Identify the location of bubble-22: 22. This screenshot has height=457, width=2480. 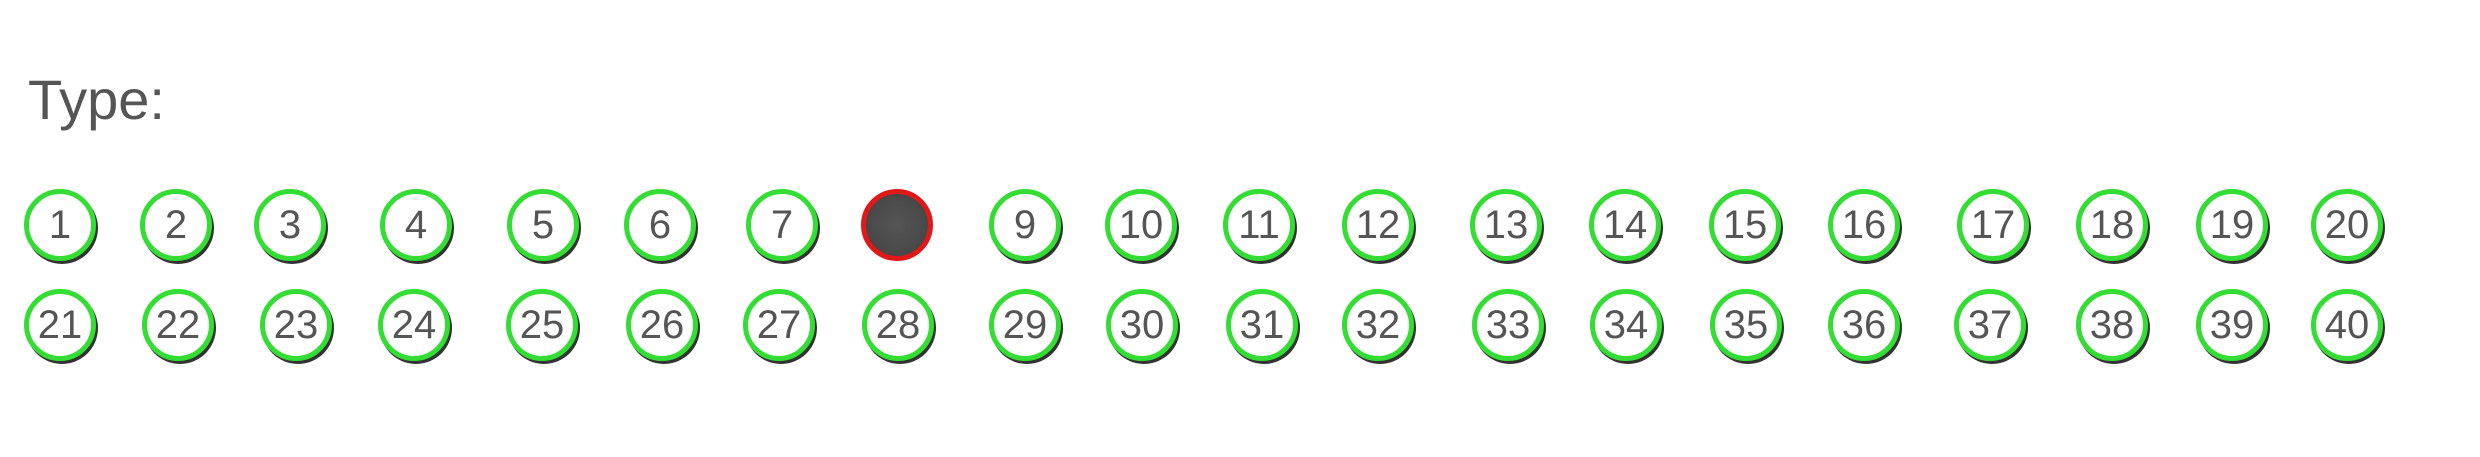
(178, 325).